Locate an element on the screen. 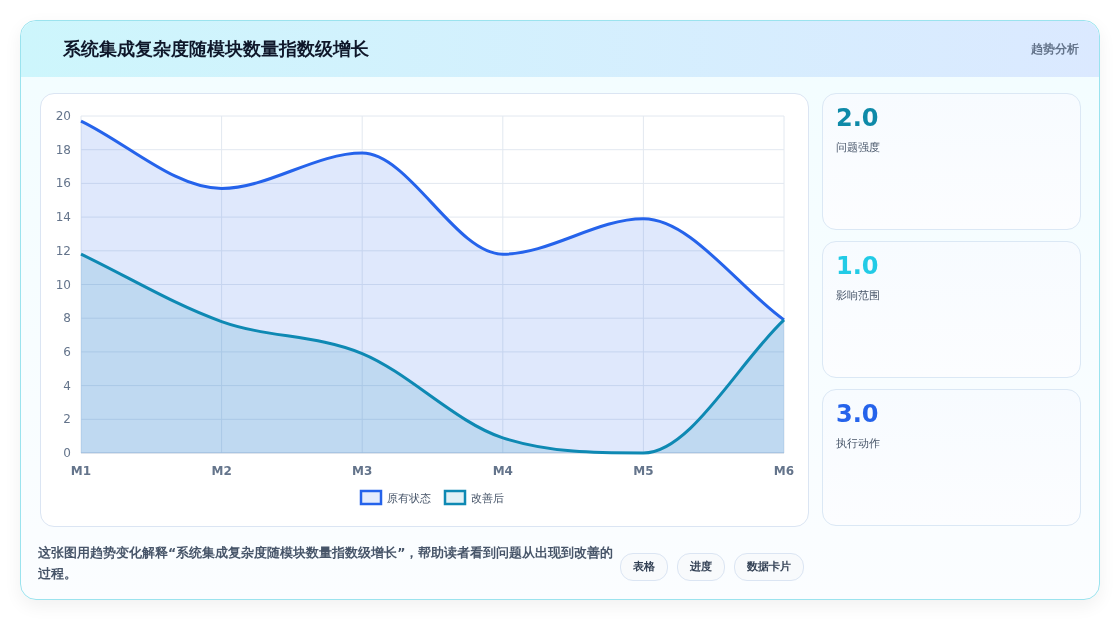 The image size is (1120, 620). legend-label: 原有状态 is located at coordinates (409, 498).